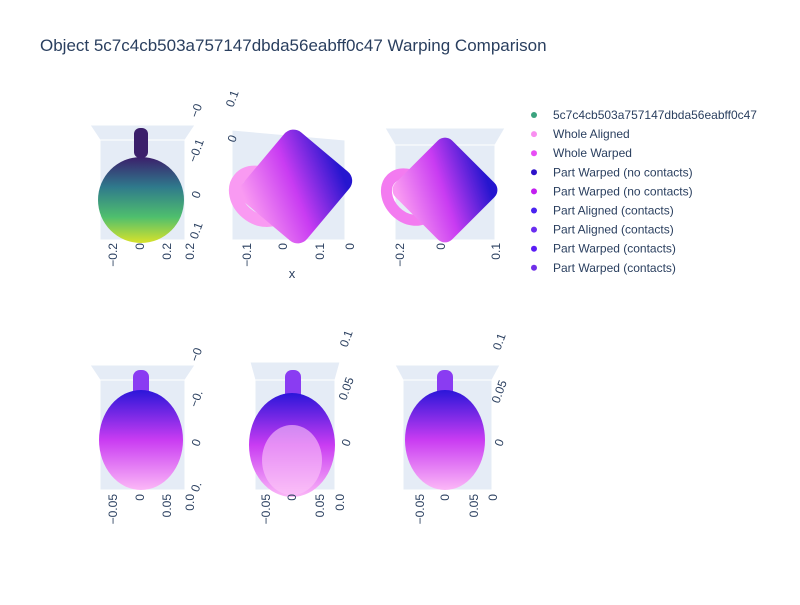 This screenshot has height=605, width=800. I want to click on legend-label: Whole Aligned, so click(591, 134).